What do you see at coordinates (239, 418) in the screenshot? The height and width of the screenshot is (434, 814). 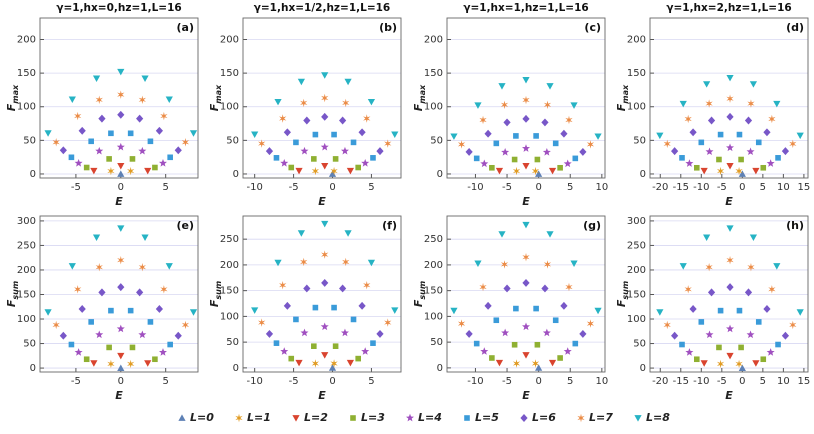 I see `legend-marker` at bounding box center [239, 418].